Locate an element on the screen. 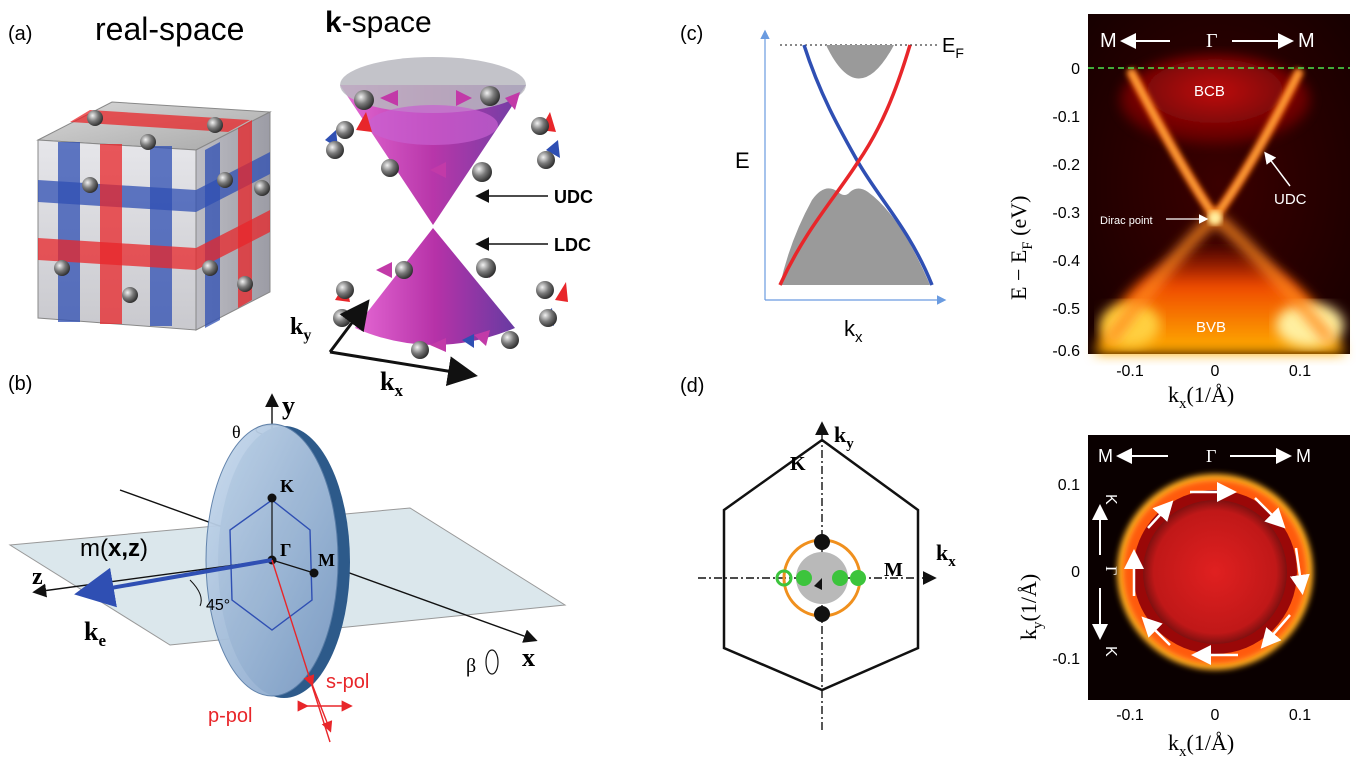 The height and width of the screenshot is (765, 1356). map-c-ylabel: E − EF (eV) is located at coordinates (1021, 248).